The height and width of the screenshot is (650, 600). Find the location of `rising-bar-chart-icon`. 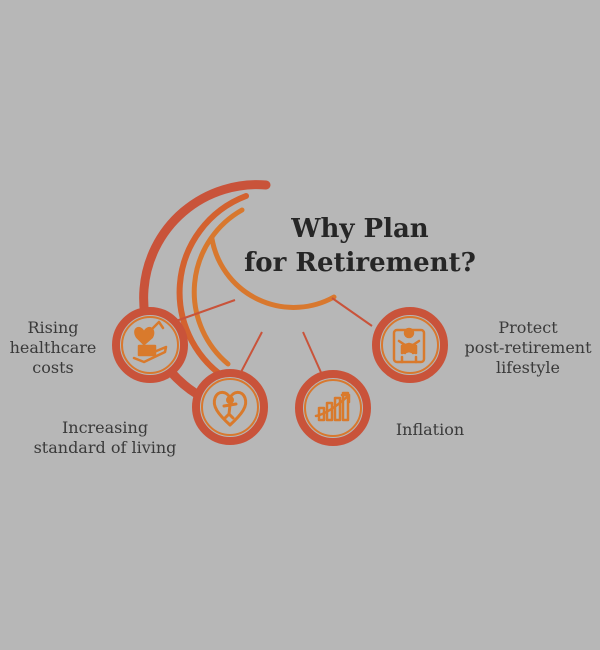

rising-bar-chart-icon is located at coordinates (332, 406).